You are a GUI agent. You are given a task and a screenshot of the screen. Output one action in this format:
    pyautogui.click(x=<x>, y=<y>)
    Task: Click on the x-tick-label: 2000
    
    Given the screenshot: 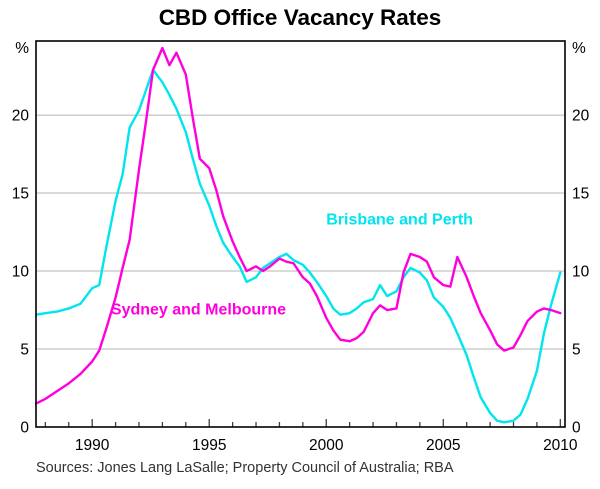 What is the action you would take?
    pyautogui.click(x=326, y=445)
    